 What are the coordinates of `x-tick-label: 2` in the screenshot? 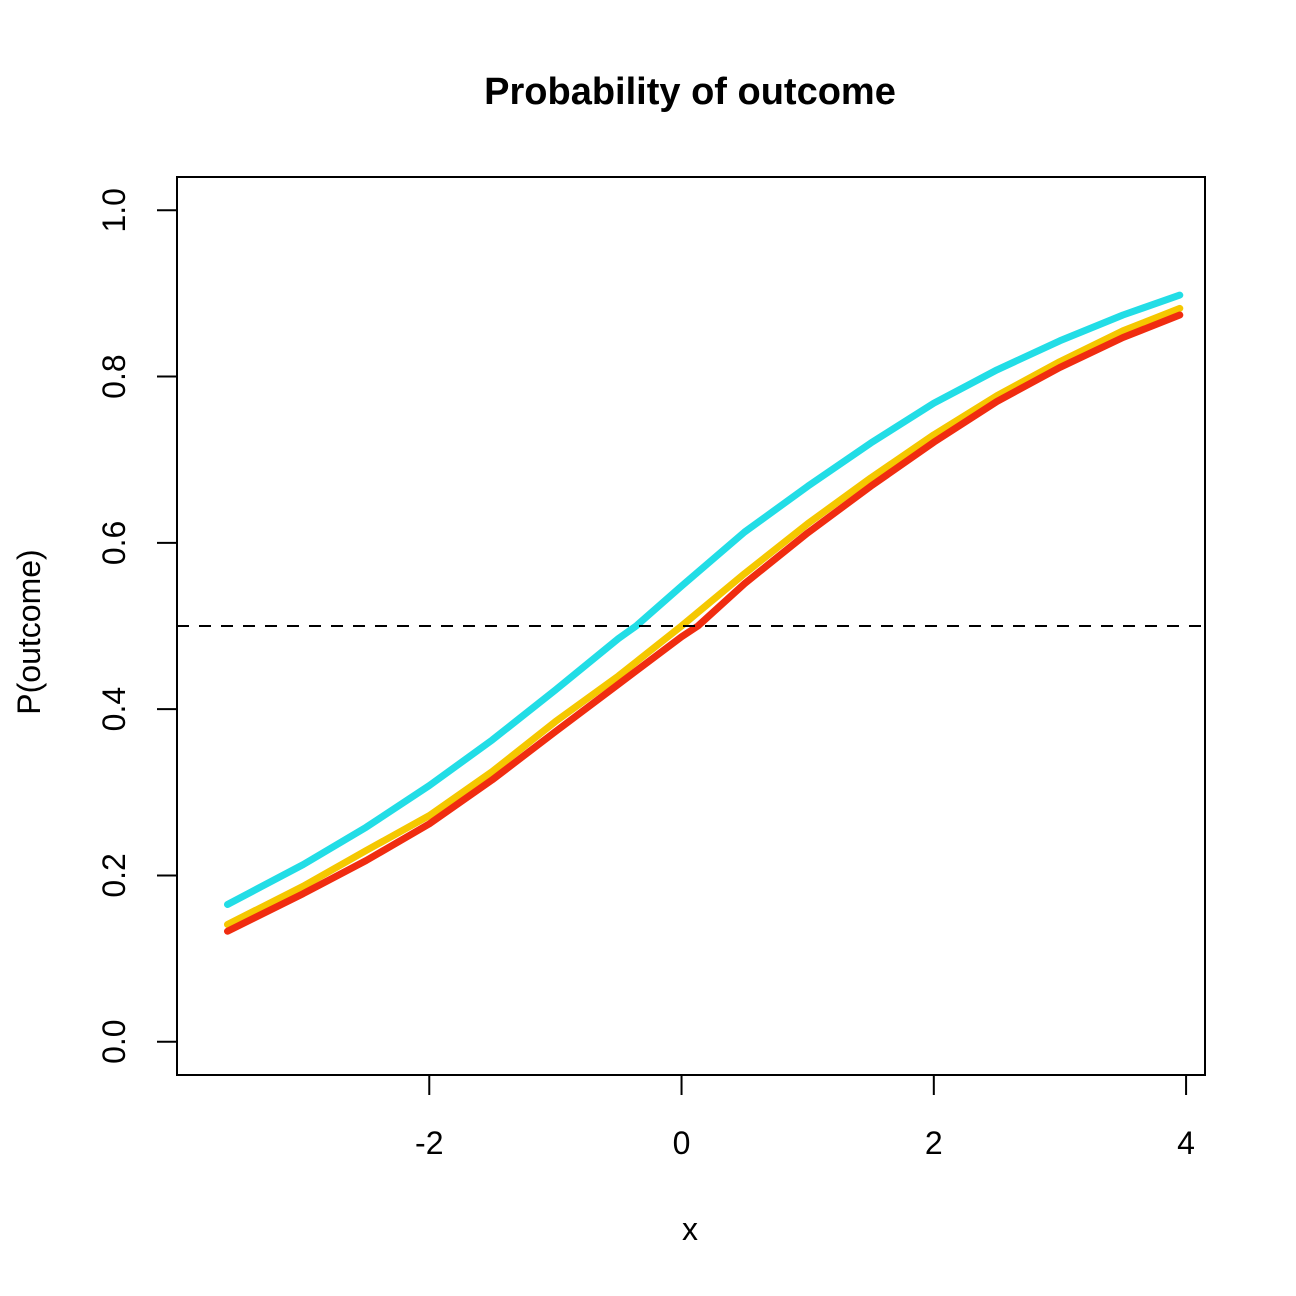 It's located at (934, 1143).